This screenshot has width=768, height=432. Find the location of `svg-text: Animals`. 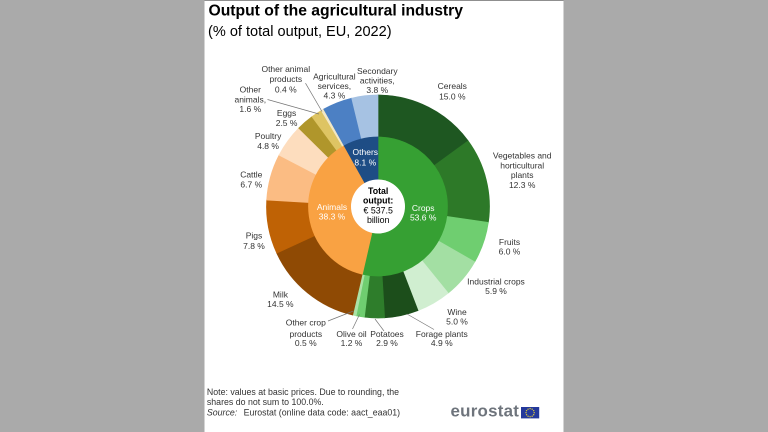

svg-text: Animals is located at coordinates (332, 207).